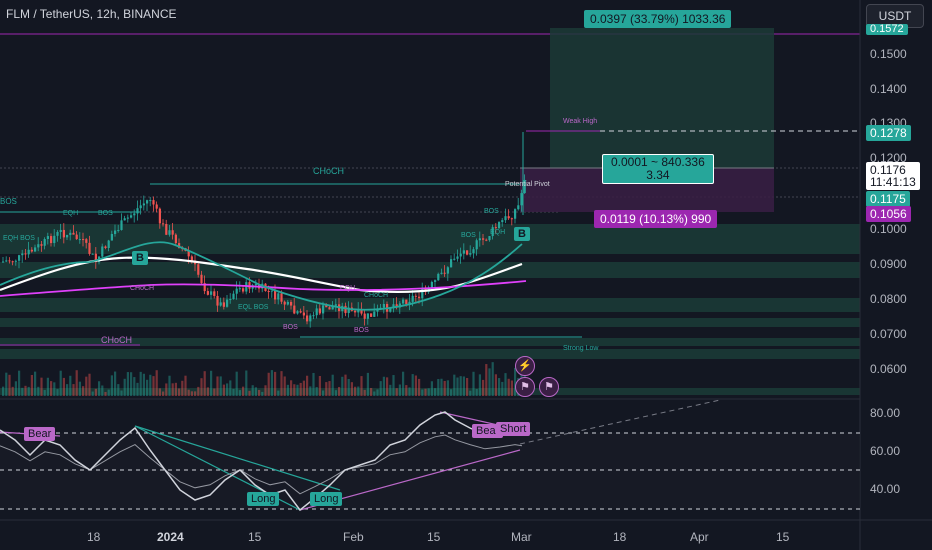 This screenshot has height=550, width=932. Describe the element at coordinates (40, 434) in the screenshot. I see `bear-chip: Bear` at that location.